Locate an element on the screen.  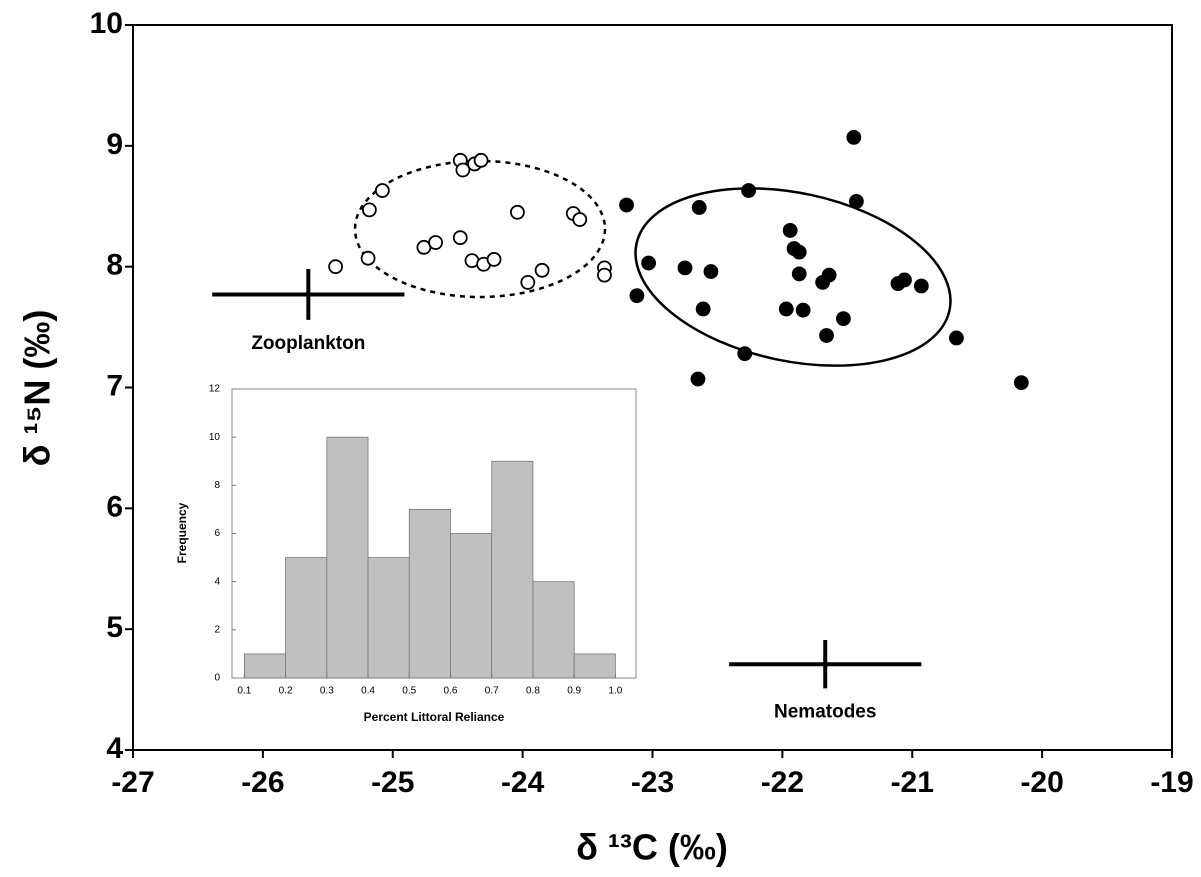
error-bar-label: Nematodes is located at coordinates (825, 711).